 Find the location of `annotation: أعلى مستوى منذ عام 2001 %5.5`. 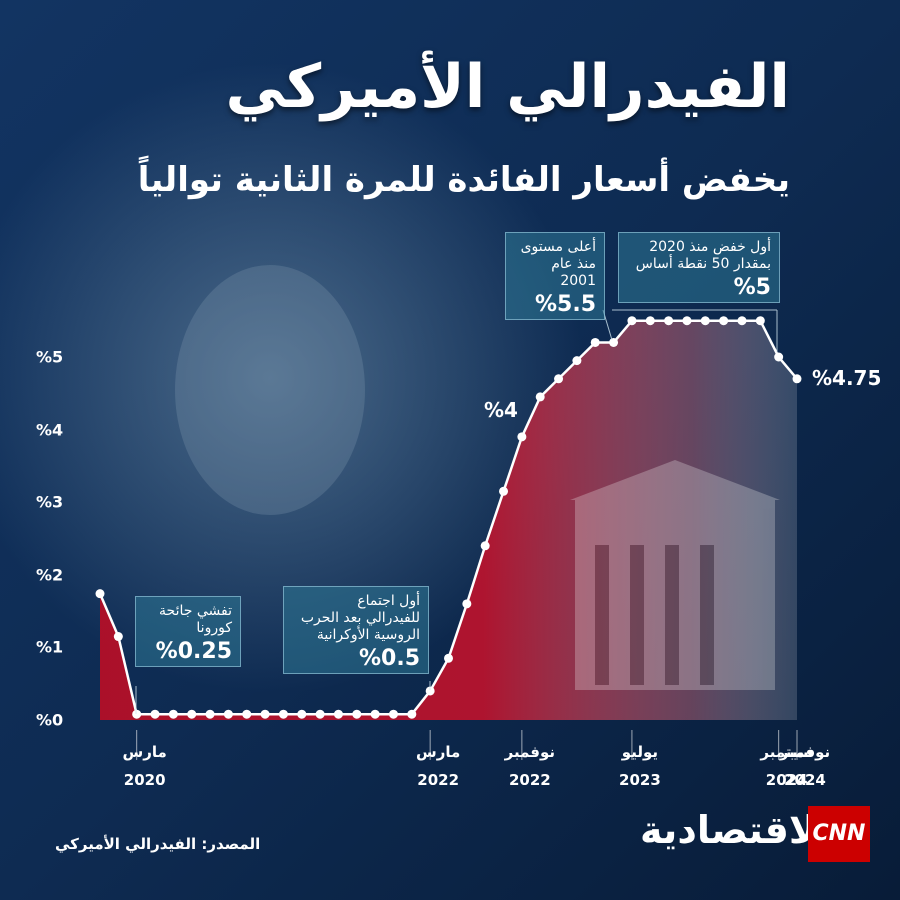

annotation: أعلى مستوى منذ عام 2001 %5.5 is located at coordinates (555, 276).